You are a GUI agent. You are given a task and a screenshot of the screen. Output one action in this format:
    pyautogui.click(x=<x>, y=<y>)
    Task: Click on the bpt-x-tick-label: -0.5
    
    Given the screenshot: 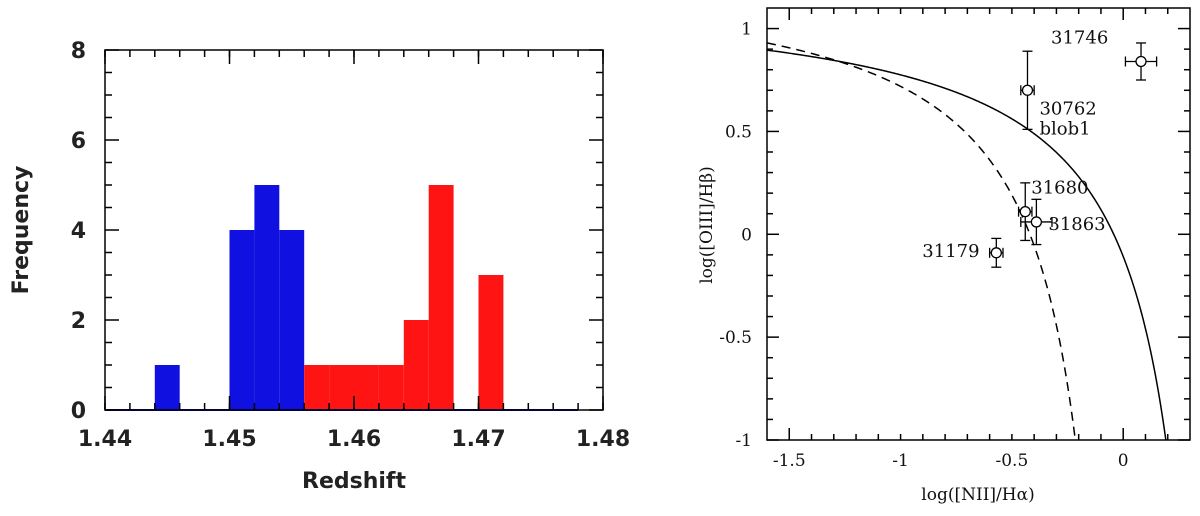 What is the action you would take?
    pyautogui.click(x=1012, y=461)
    